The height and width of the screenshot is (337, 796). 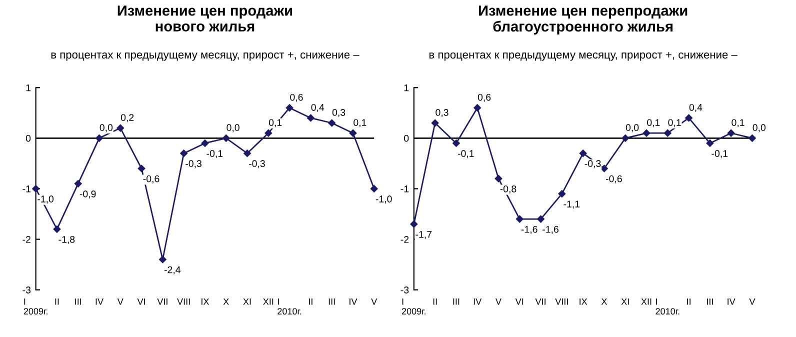 I want to click on data-label: -1,8, so click(x=66, y=240).